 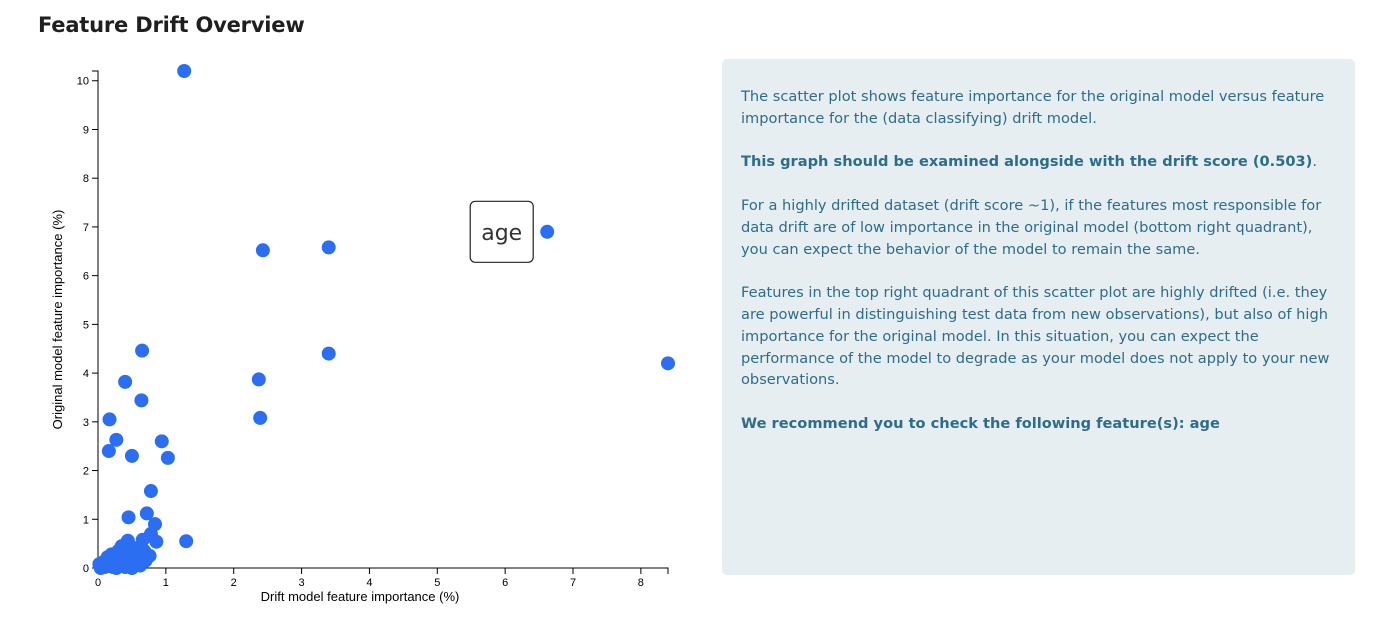 What do you see at coordinates (166, 583) in the screenshot?
I see `x-tick-label: 1` at bounding box center [166, 583].